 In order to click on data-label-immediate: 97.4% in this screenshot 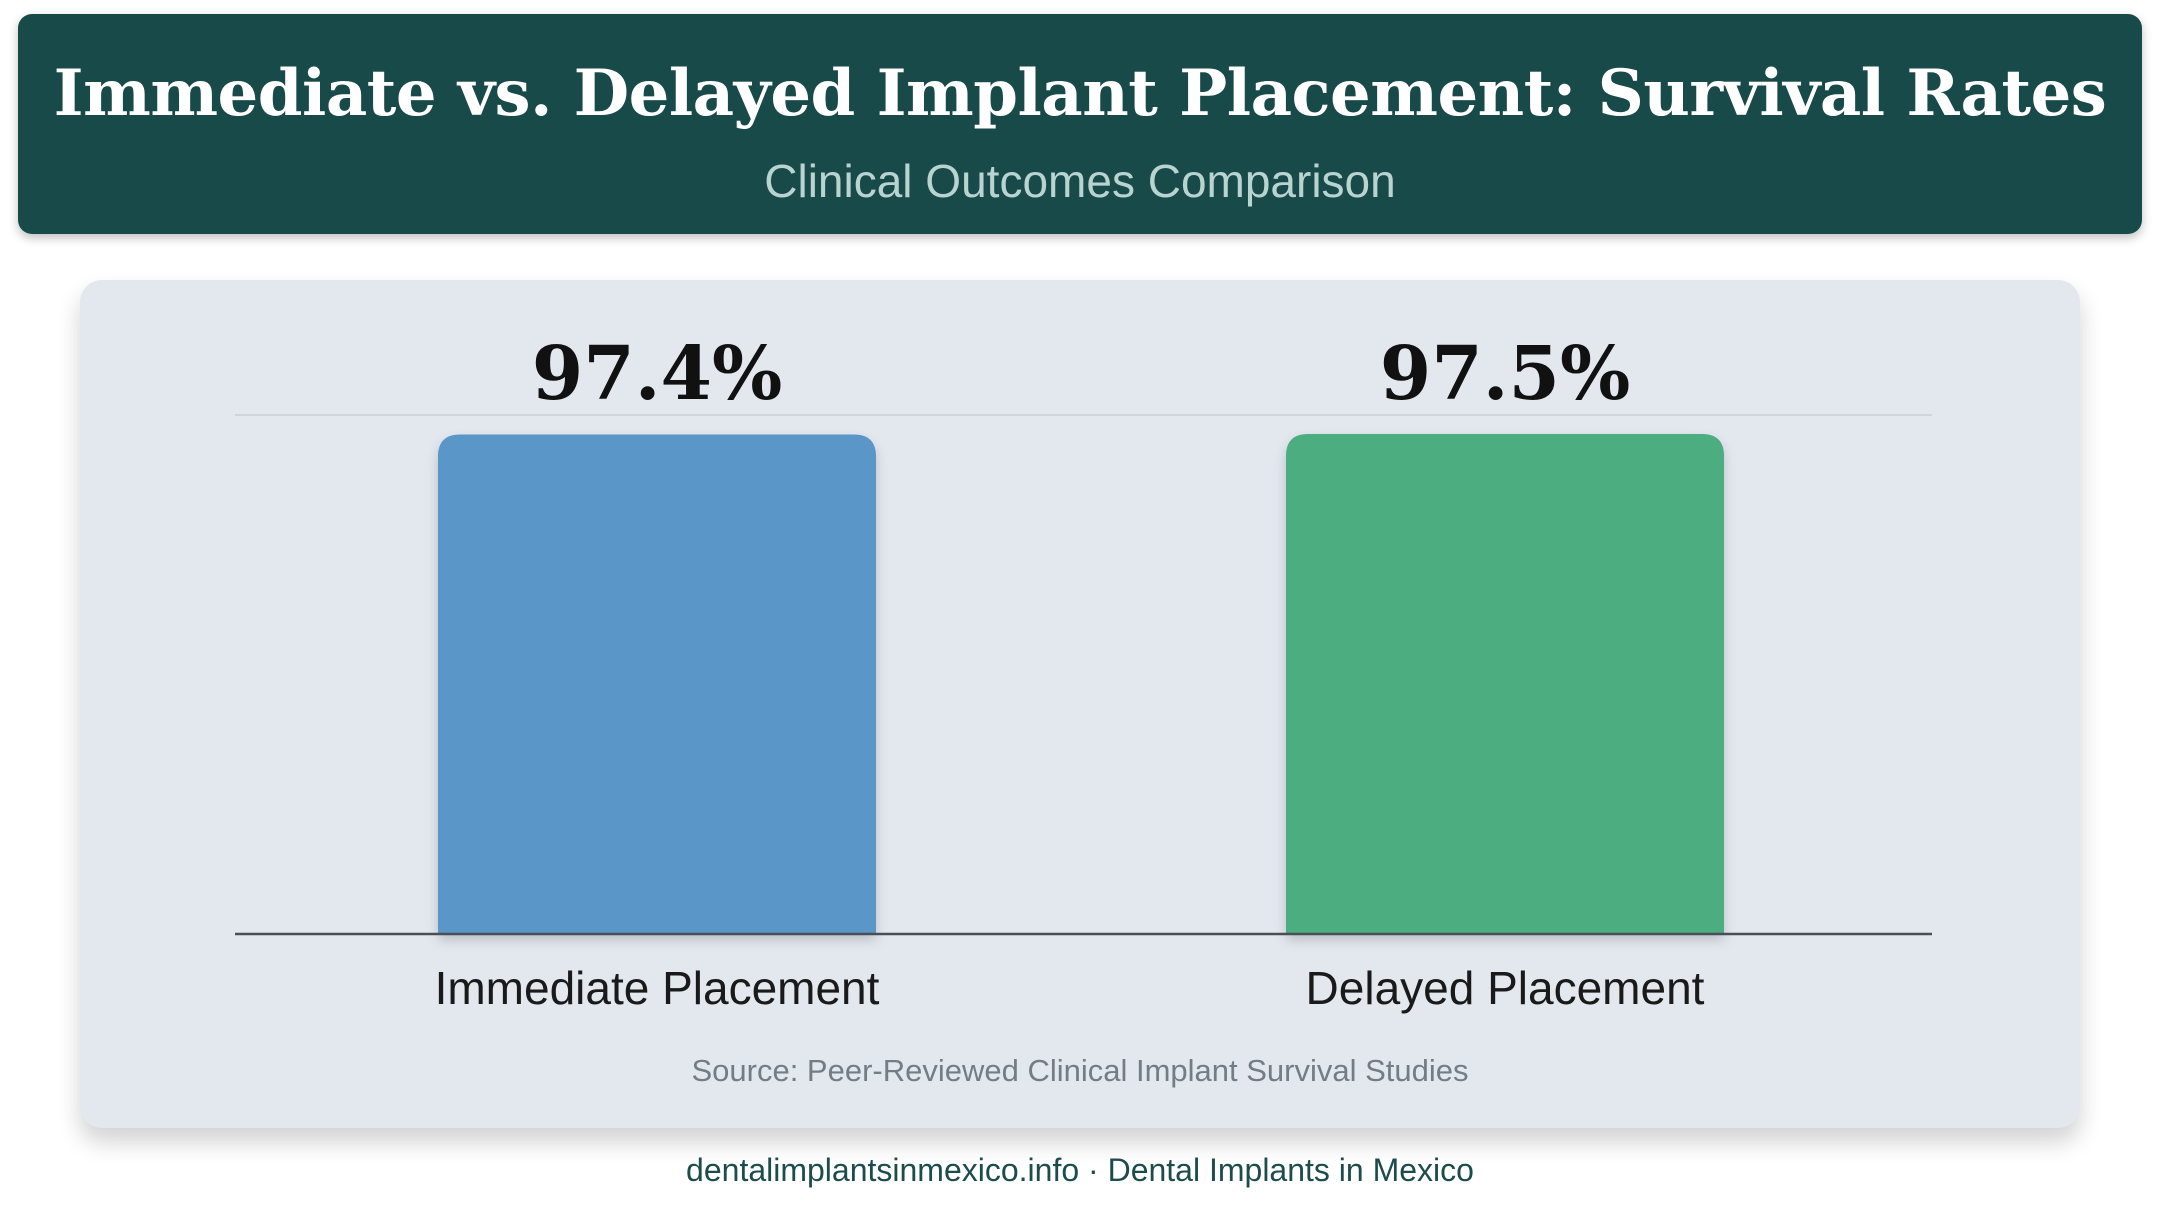, I will do `click(657, 374)`.